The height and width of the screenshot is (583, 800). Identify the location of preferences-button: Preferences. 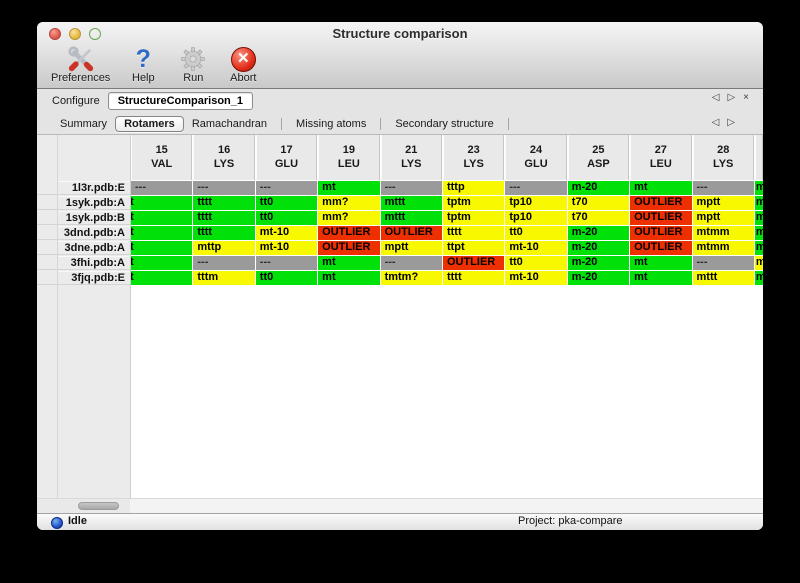
(80, 64).